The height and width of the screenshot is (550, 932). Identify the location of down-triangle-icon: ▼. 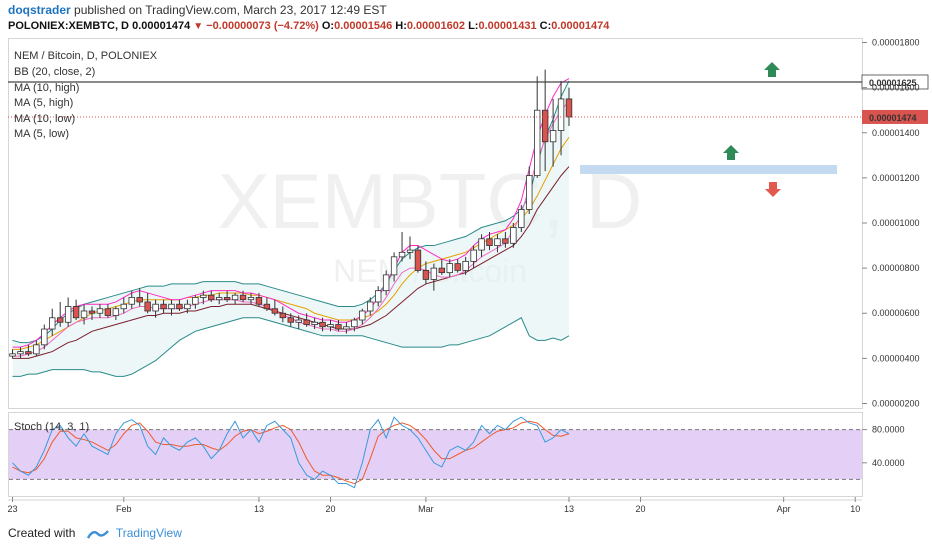
(198, 26).